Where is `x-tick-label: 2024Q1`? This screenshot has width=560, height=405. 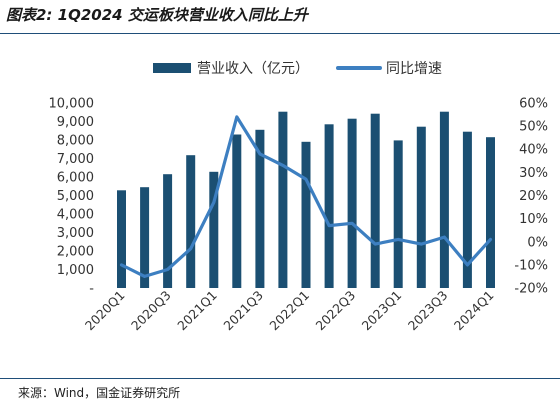
x-tick-label: 2024Q1 is located at coordinates (474, 311).